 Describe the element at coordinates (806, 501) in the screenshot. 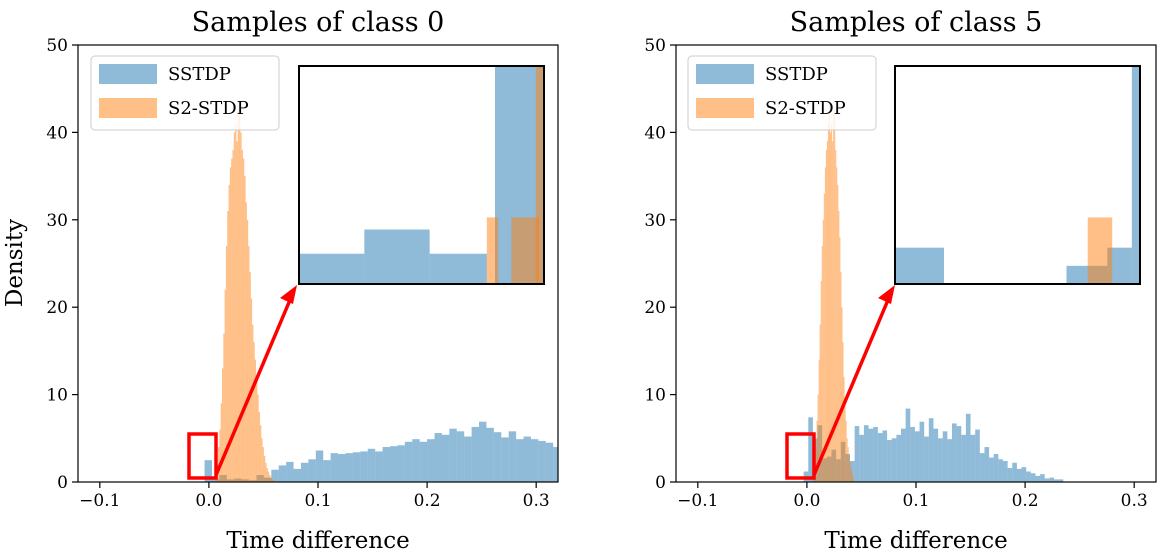

I see `x-tick-label: 0.0` at that location.